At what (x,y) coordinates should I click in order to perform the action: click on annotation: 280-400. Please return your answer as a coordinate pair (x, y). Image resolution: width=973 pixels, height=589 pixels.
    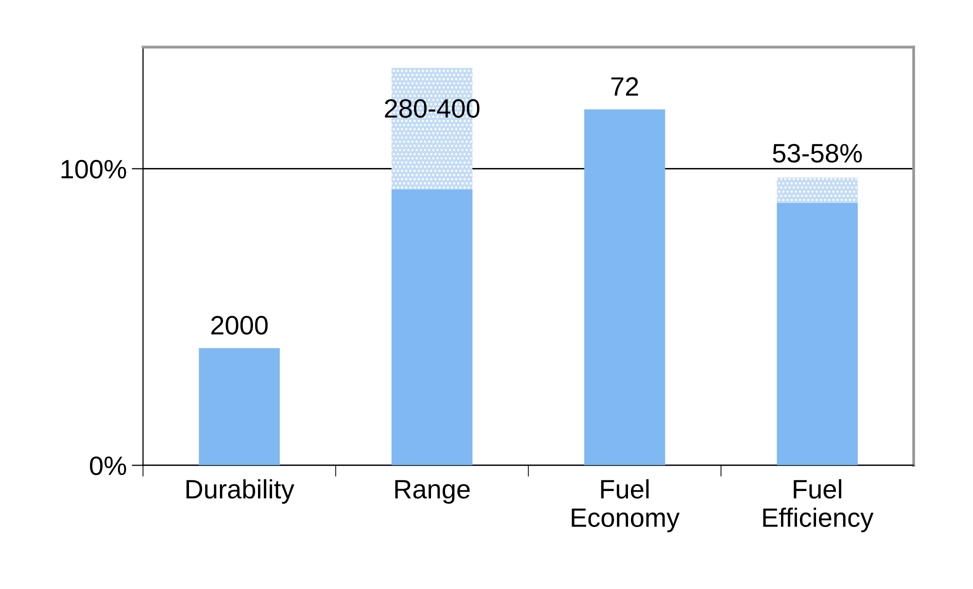
    Looking at the image, I should click on (432, 108).